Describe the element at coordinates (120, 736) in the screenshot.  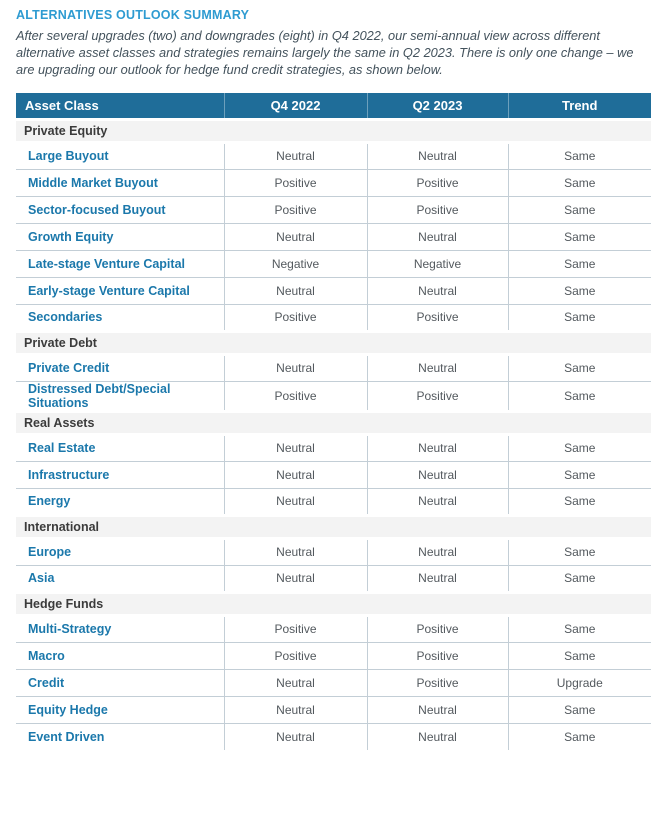
I see `asset-class-label: Event Driven` at that location.